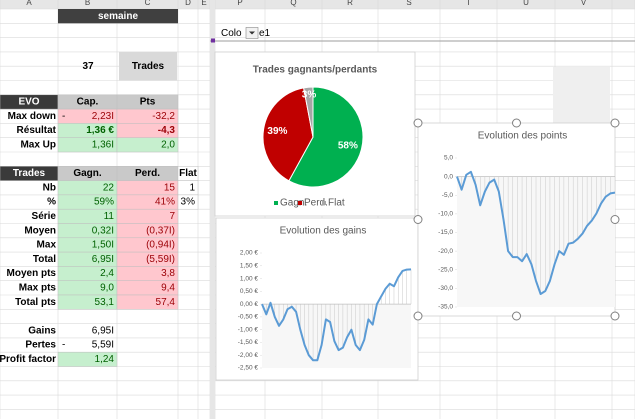  Describe the element at coordinates (249, 291) in the screenshot. I see `y-tick-label: 0,50 €` at that location.